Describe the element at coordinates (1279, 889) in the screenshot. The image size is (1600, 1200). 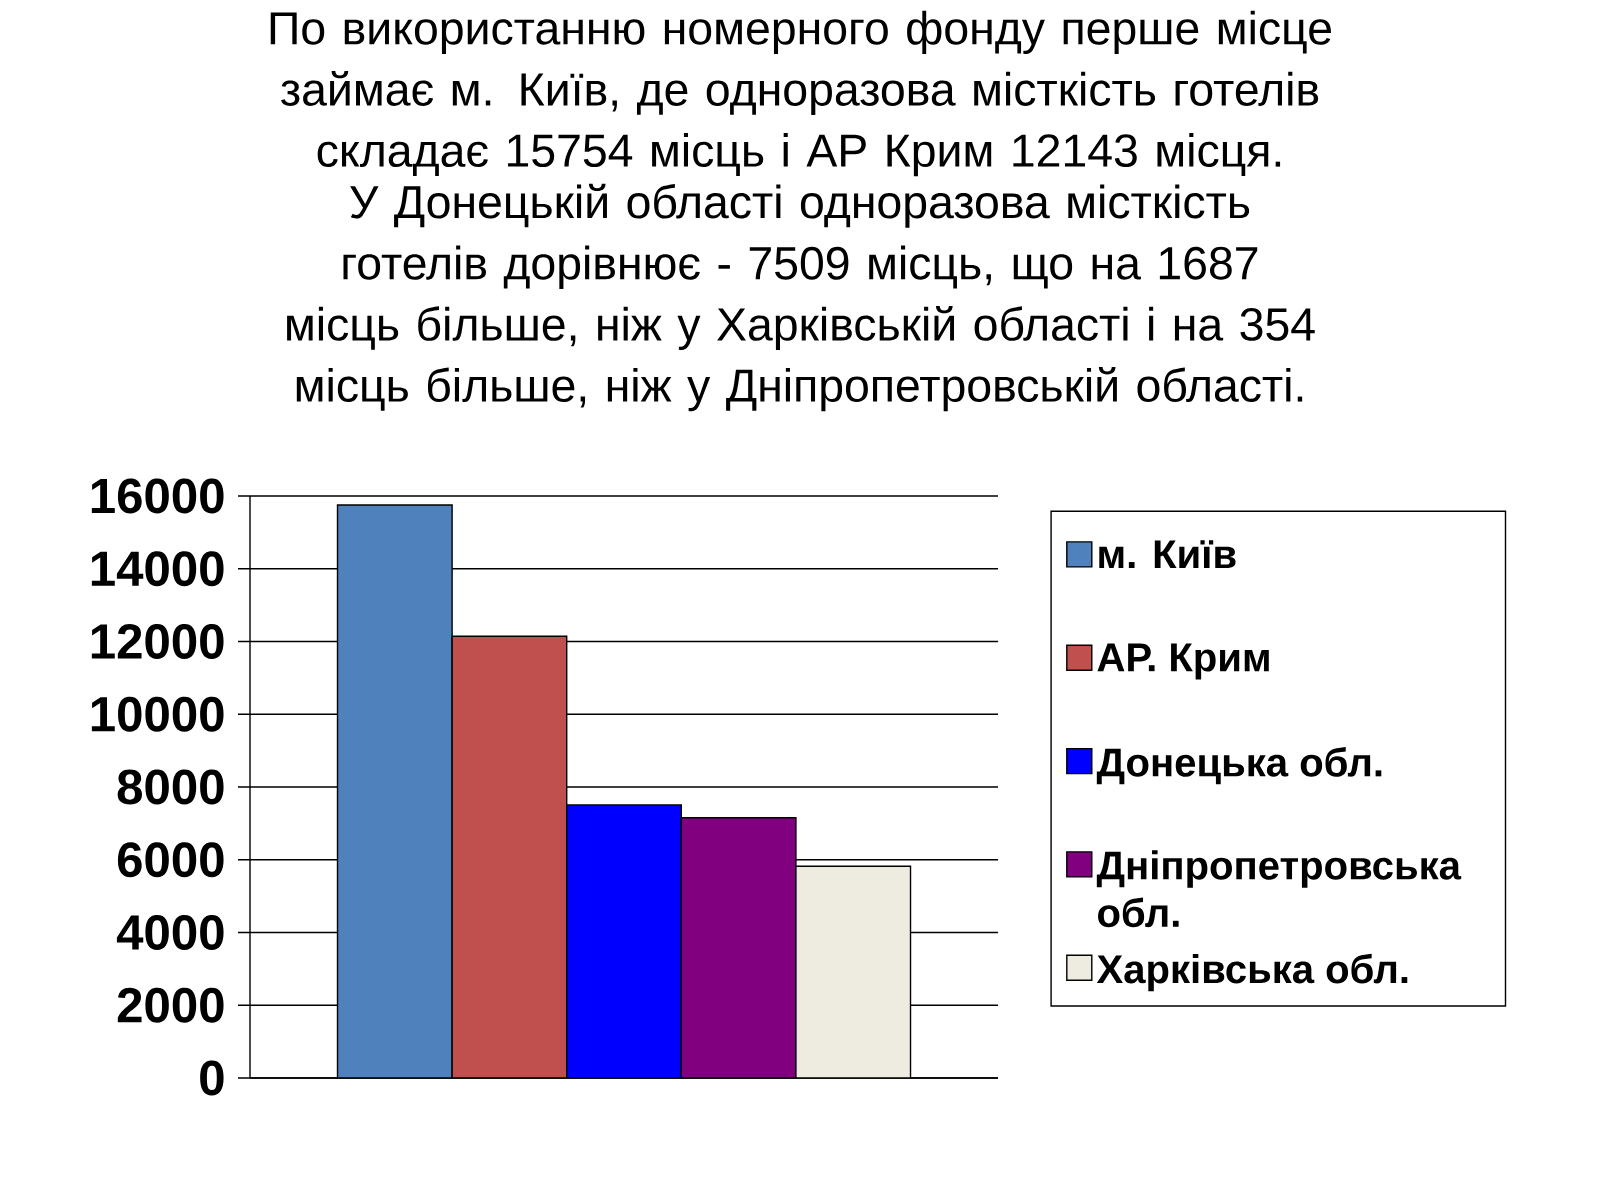
I see `legend-label: Дніпропетровська обл.` at that location.